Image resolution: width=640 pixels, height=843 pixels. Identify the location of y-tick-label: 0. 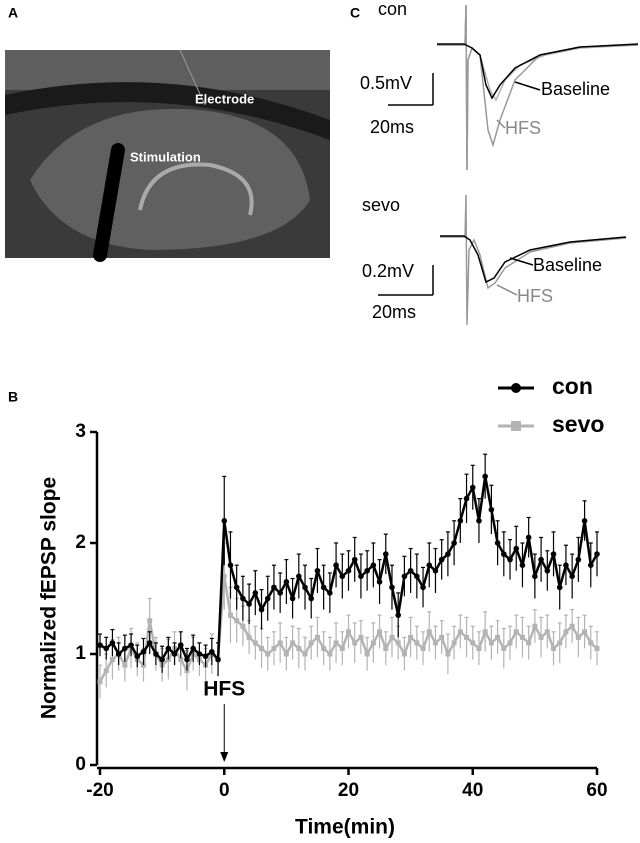
(80, 764).